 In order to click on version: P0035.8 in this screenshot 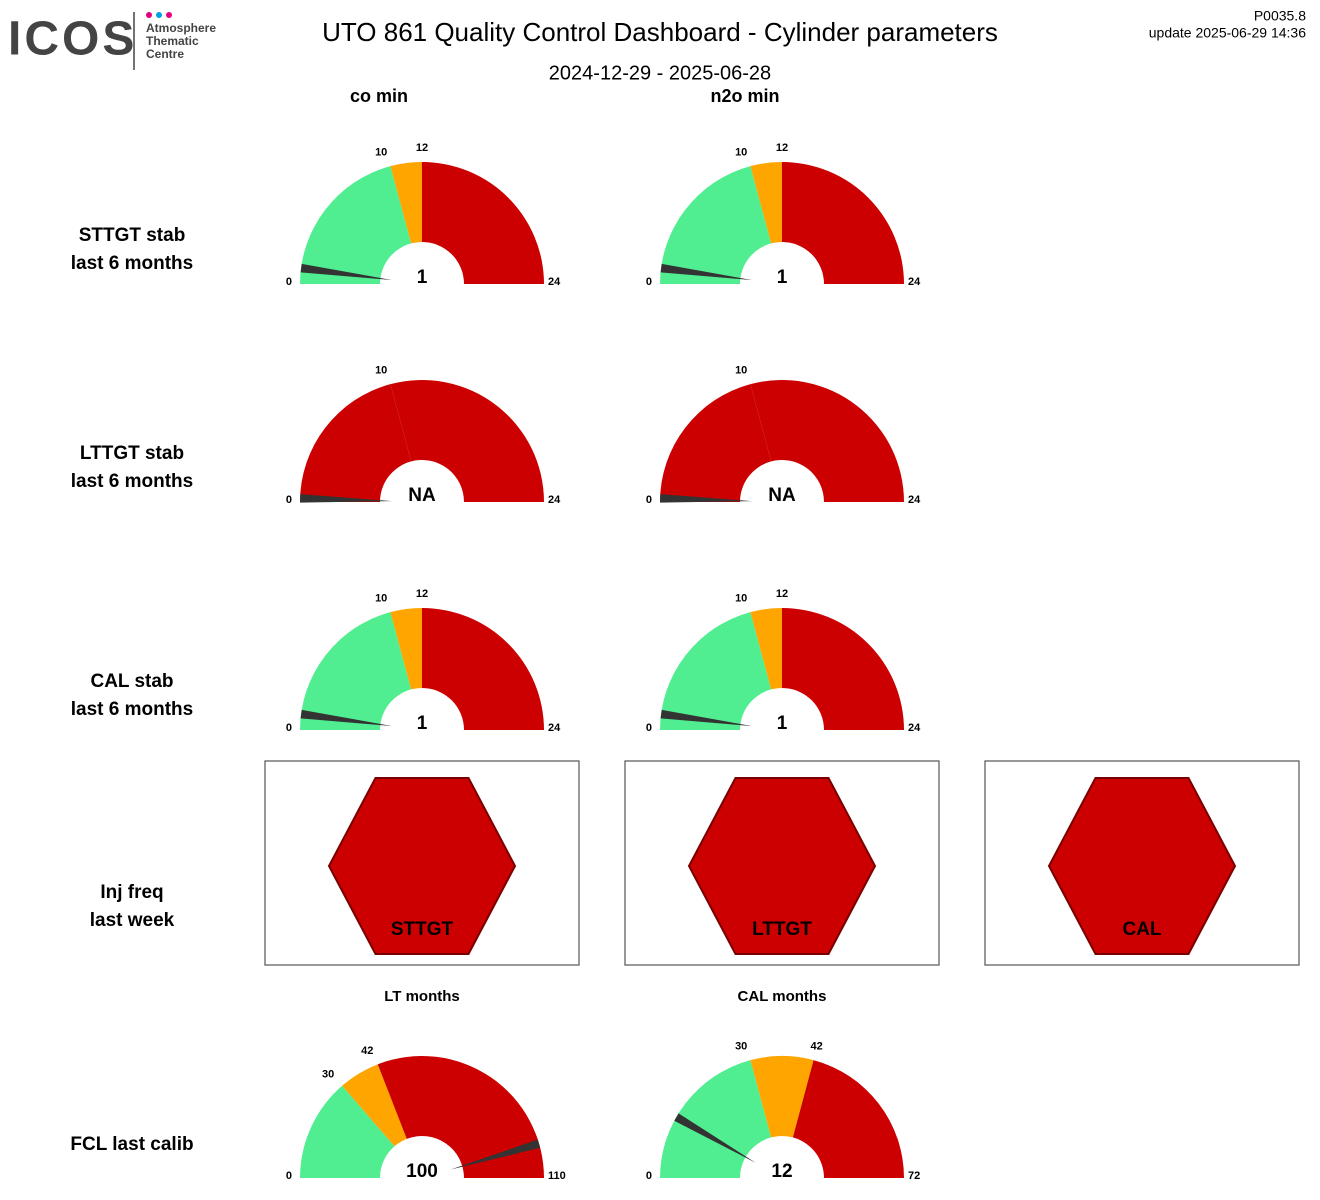, I will do `click(1280, 16)`.